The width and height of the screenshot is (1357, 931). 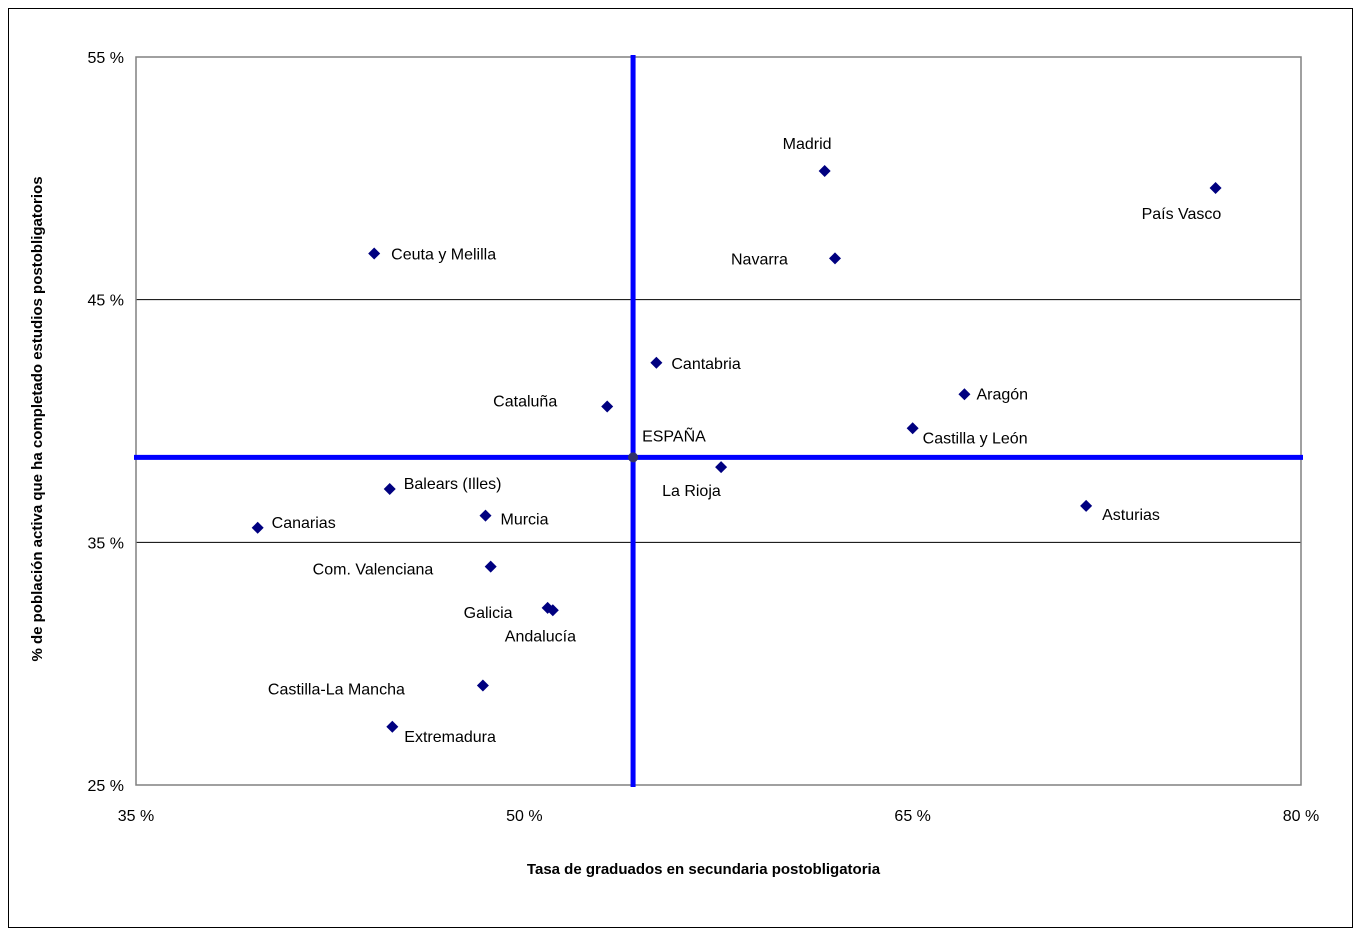 I want to click on y-tick-label: 25 %, so click(x=106, y=786).